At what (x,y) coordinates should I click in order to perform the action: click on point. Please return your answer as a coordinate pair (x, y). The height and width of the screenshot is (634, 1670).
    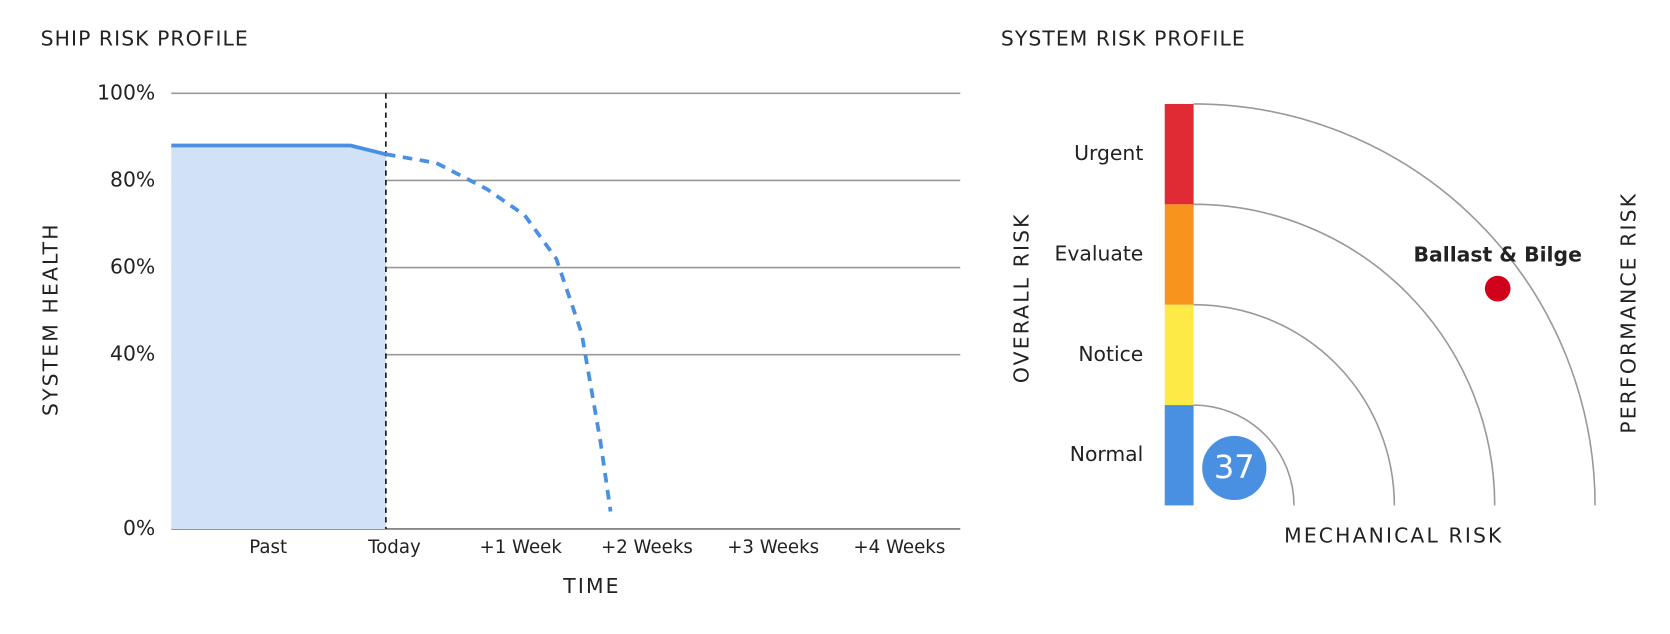
    Looking at the image, I should click on (1497, 288).